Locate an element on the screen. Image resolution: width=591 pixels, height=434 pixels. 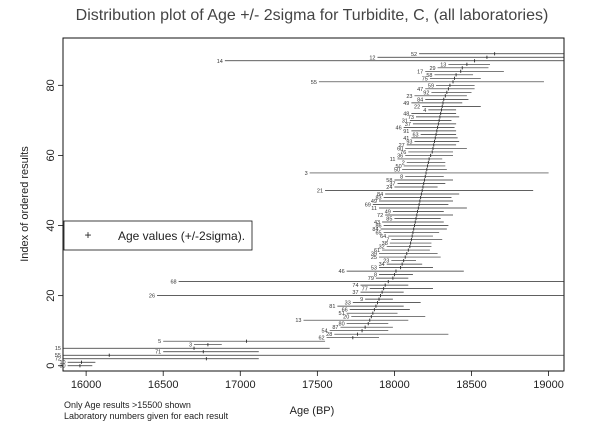
y-axis: 0 20 40 60 80 is located at coordinates (54, 224).